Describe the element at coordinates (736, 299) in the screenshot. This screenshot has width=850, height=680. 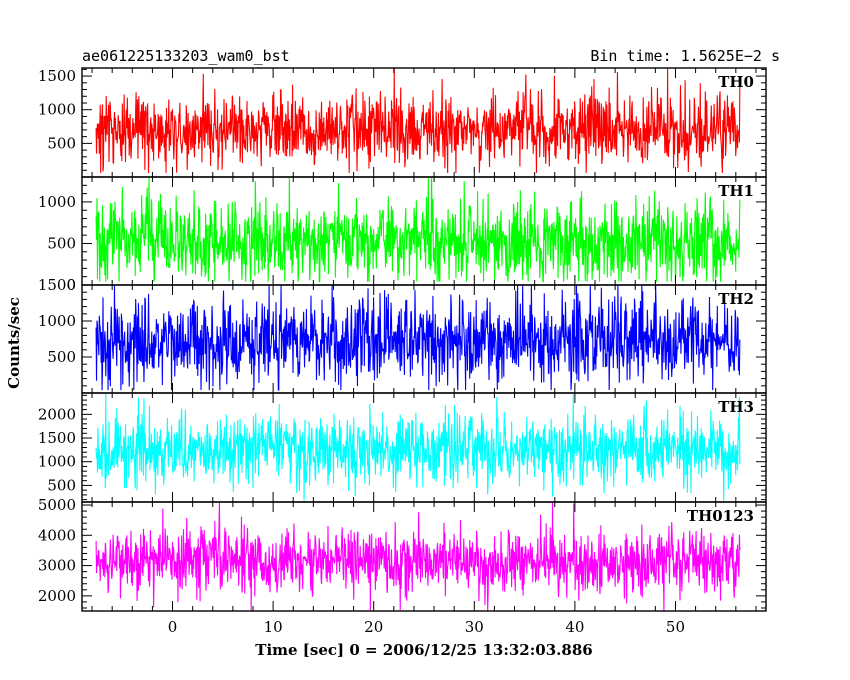
I see `panel-label-th2: TH2` at that location.